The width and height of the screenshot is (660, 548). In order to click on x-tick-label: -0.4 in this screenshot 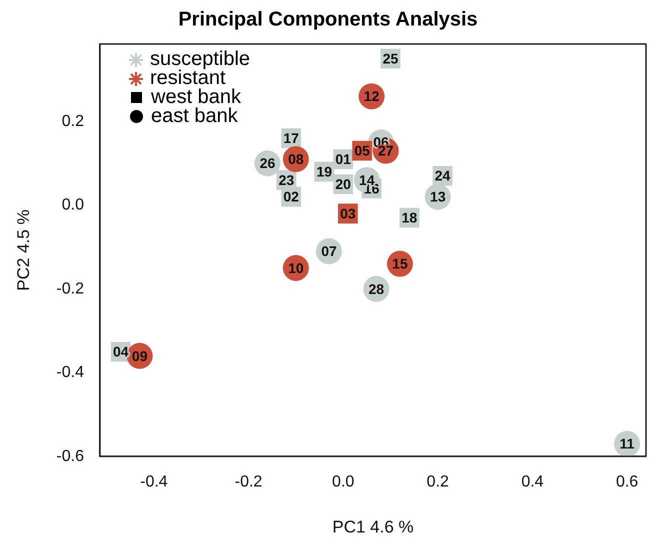, I will do `click(154, 481)`.